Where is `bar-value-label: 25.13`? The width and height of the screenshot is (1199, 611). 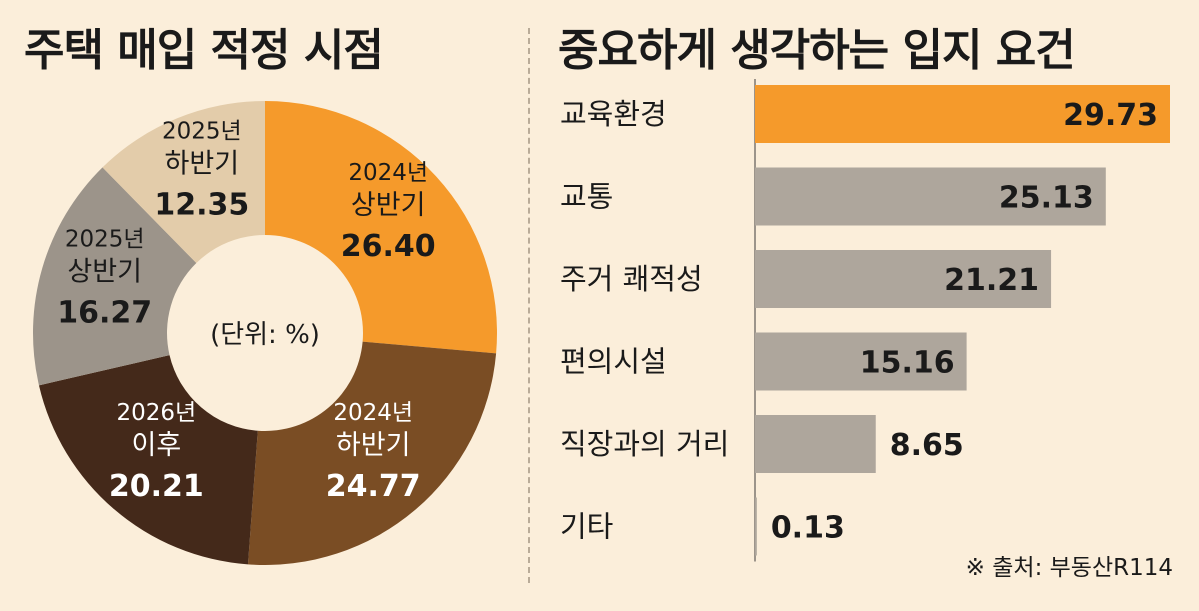 bar-value-label: 25.13 is located at coordinates (1046, 198).